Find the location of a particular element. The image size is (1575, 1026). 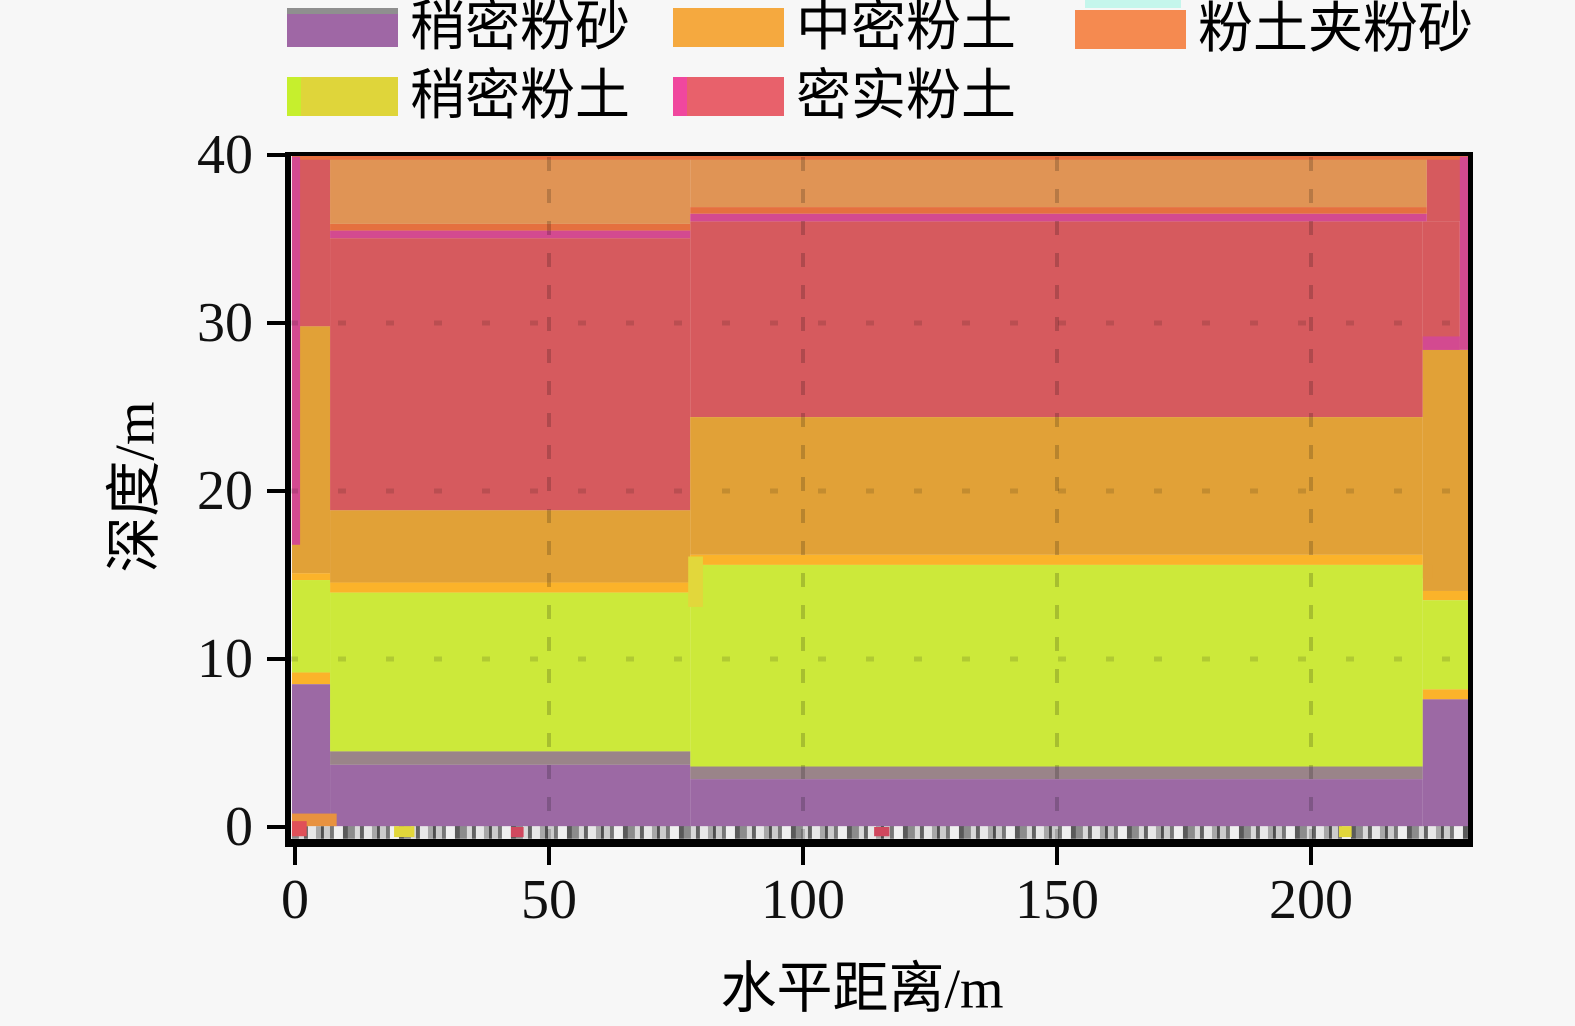

layer-strip-speck-yellow is located at coordinates (873, 832).